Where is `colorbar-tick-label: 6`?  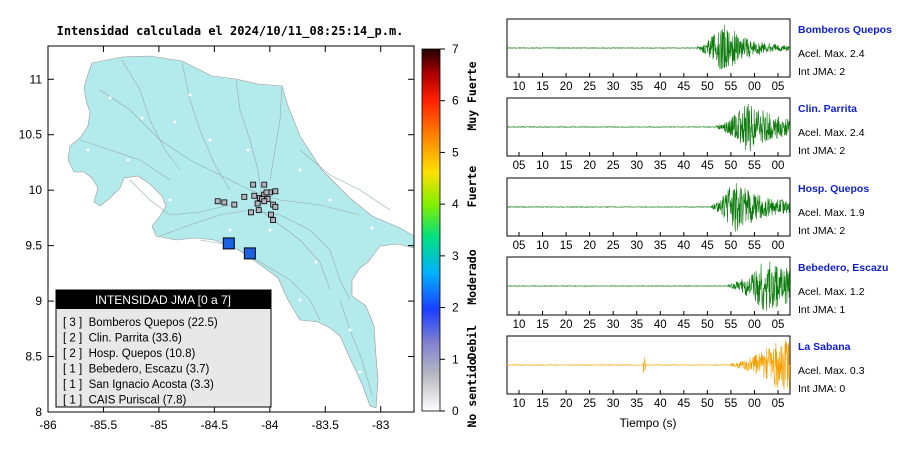
colorbar-tick-label: 6 is located at coordinates (455, 101).